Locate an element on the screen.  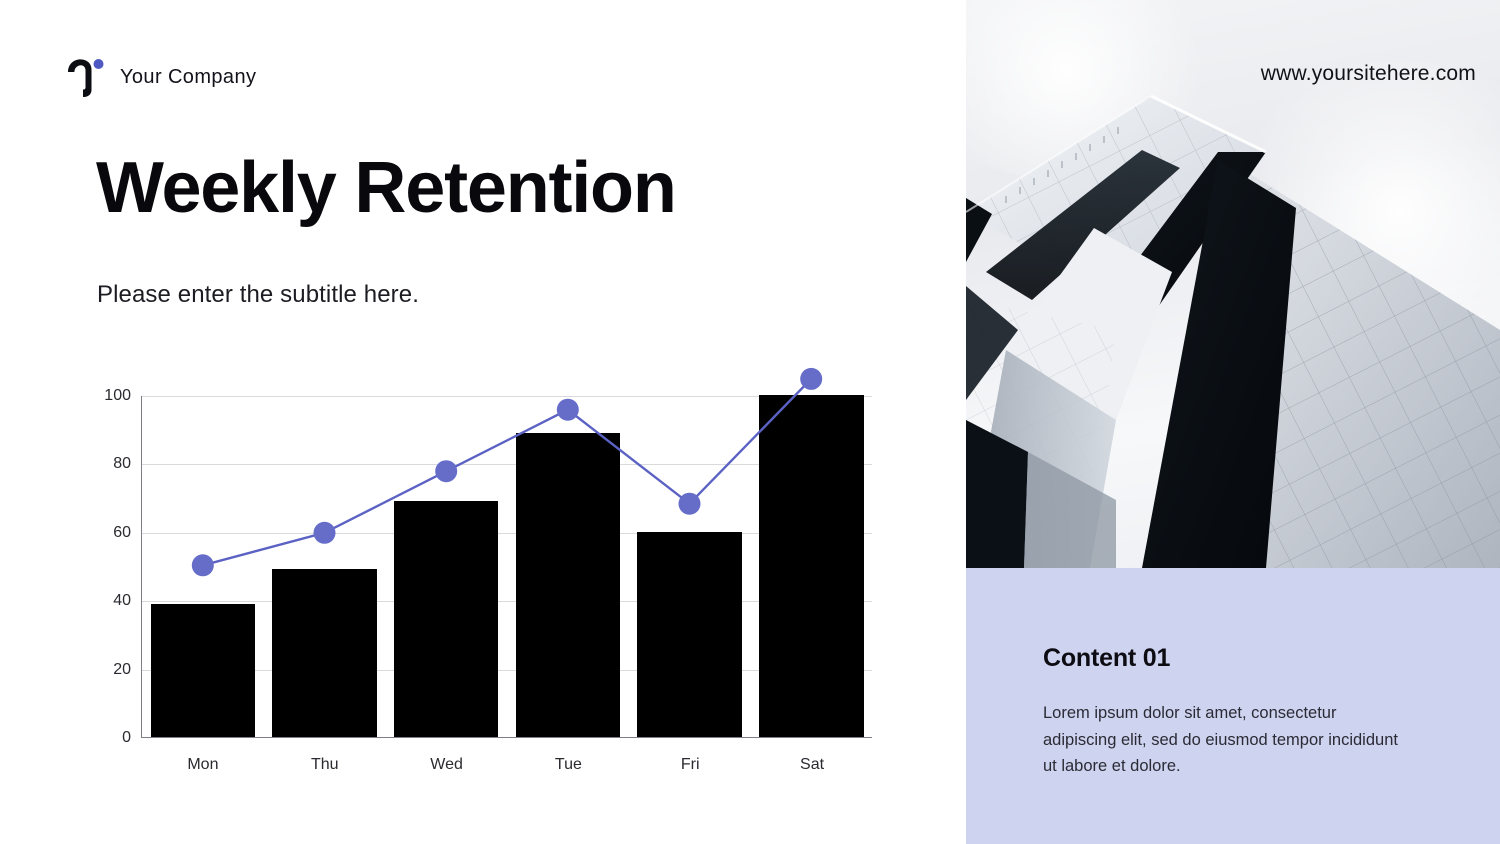
y-tick-label: 40 is located at coordinates (122, 601).